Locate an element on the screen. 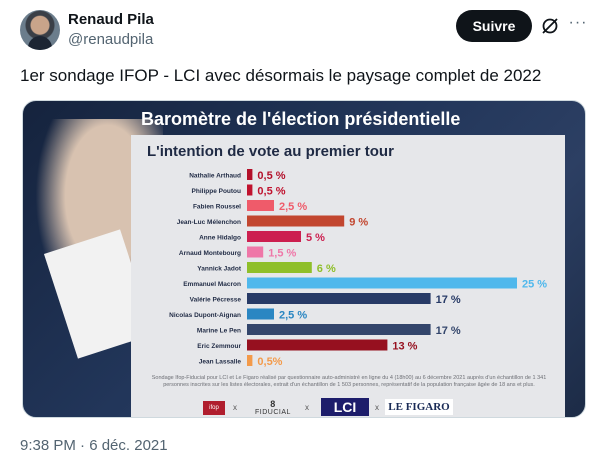 This screenshot has height=463, width=607. candidate-label: Valérie Pécresse is located at coordinates (216, 300).